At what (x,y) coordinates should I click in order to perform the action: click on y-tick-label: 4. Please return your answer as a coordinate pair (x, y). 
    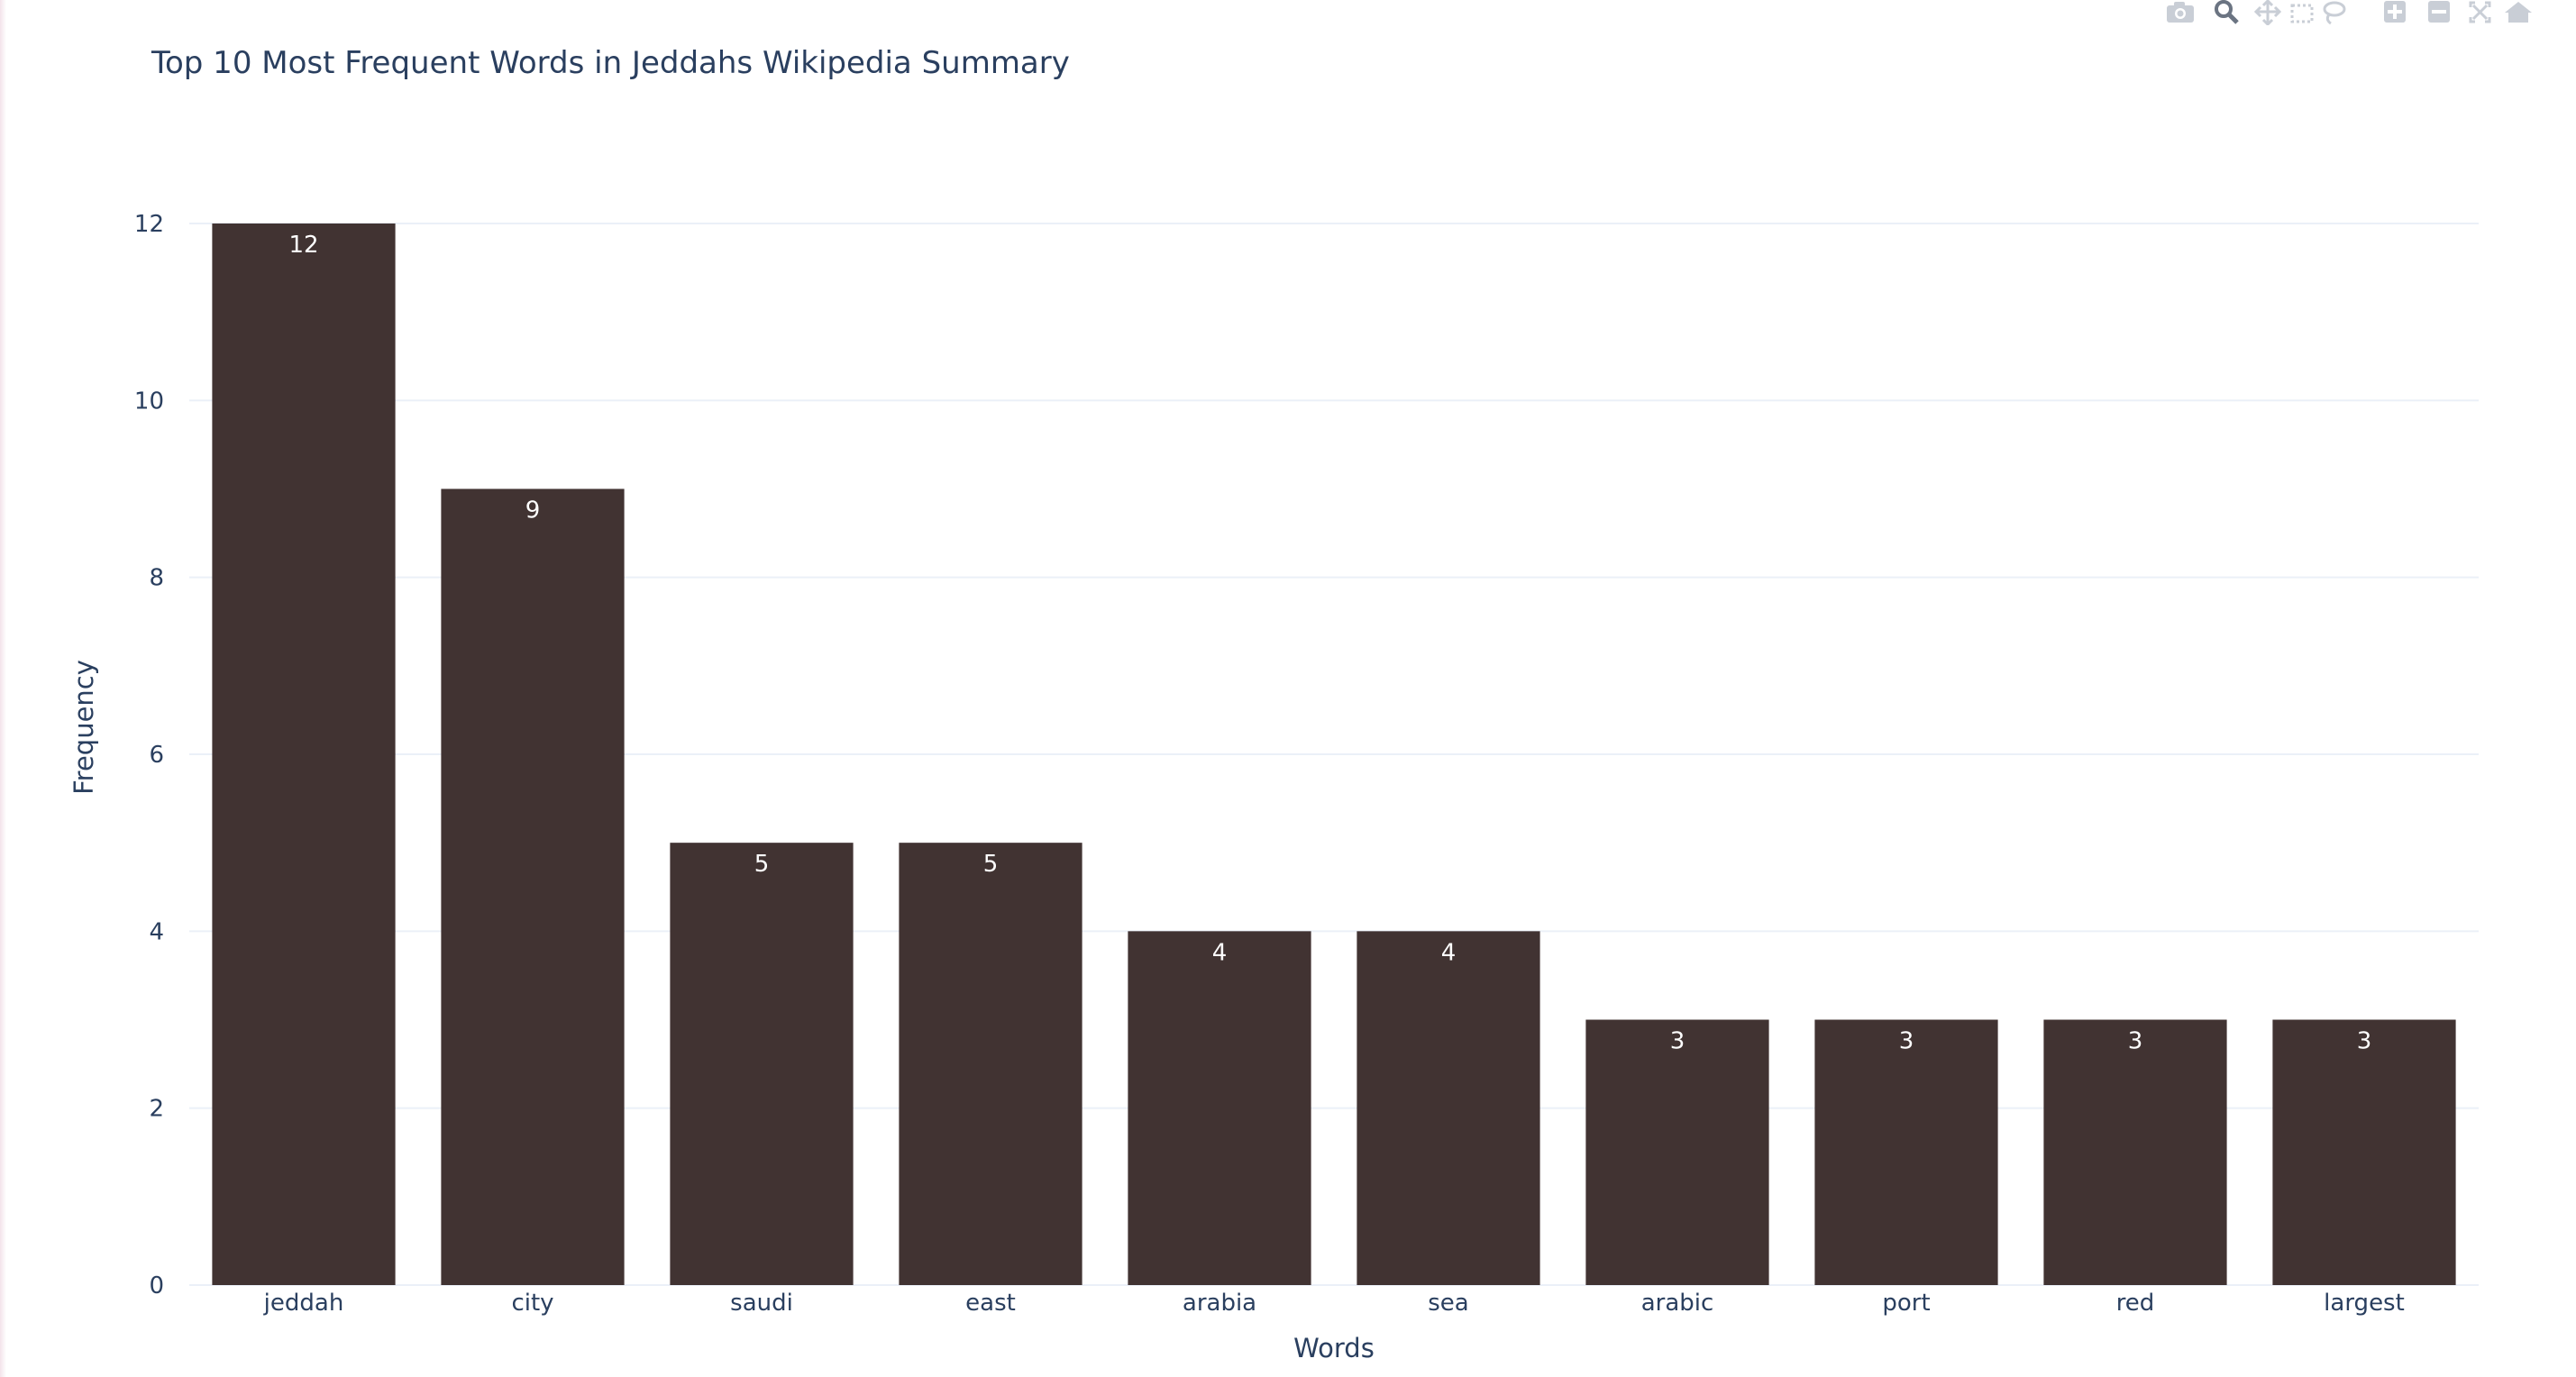
    Looking at the image, I should click on (156, 931).